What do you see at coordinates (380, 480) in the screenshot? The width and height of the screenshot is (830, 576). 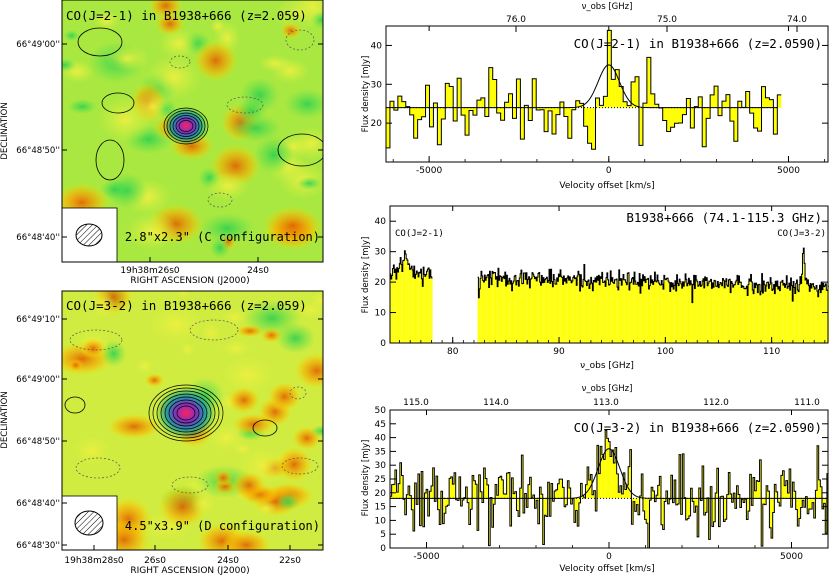 I see `ytick-label: 25` at bounding box center [380, 480].